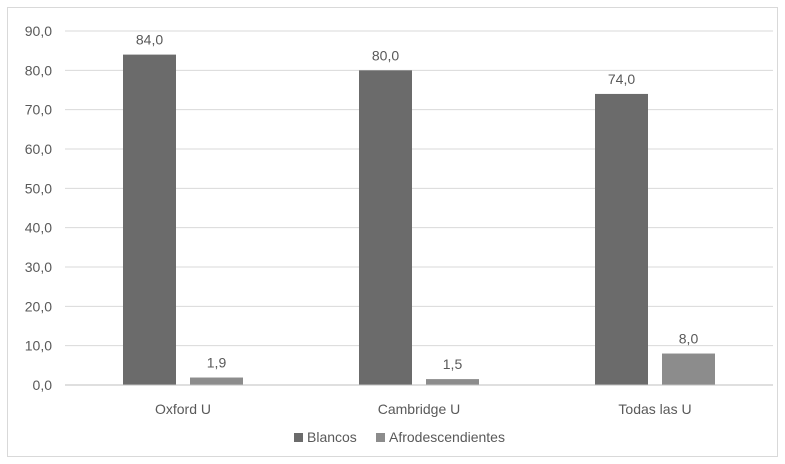 The height and width of the screenshot is (464, 785). I want to click on x-axis-category-labels: Oxford U Cambridge U Todas las U, so click(423, 409).